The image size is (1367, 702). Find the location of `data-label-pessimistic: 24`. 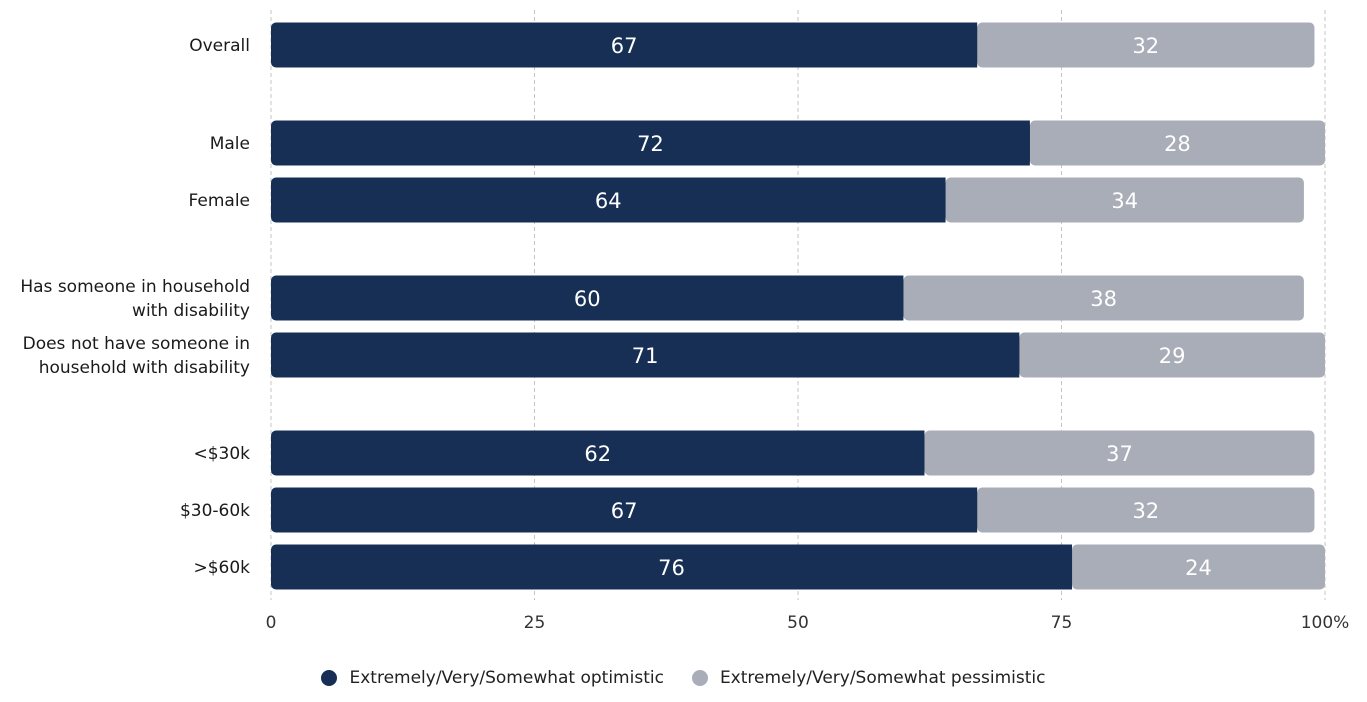

data-label-pessimistic: 24 is located at coordinates (1198, 568).